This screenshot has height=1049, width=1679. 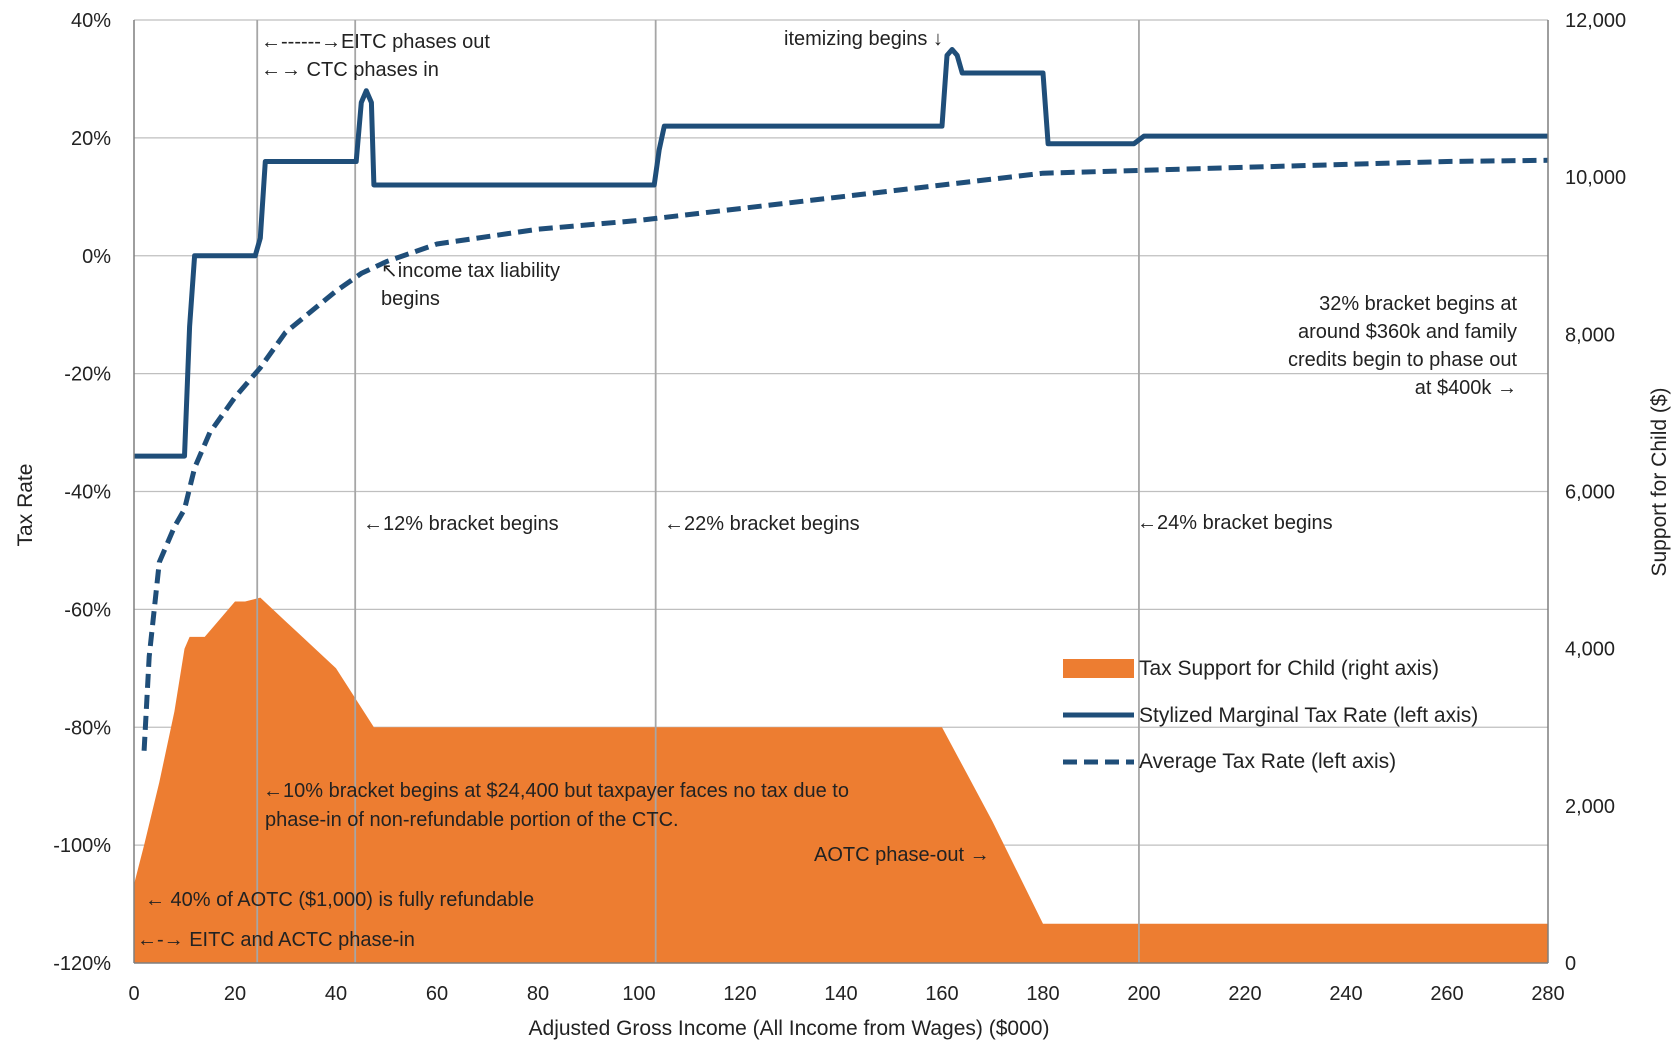 I want to click on y-left-tick-label-8: -120%, so click(x=82, y=964).